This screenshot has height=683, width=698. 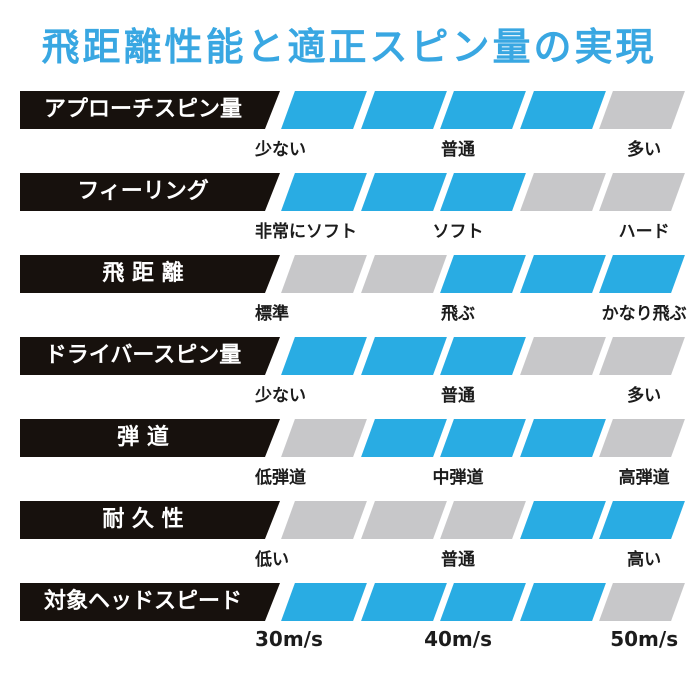 What do you see at coordinates (150, 274) in the screenshot?
I see `row-label-distance: 飛 距 離` at bounding box center [150, 274].